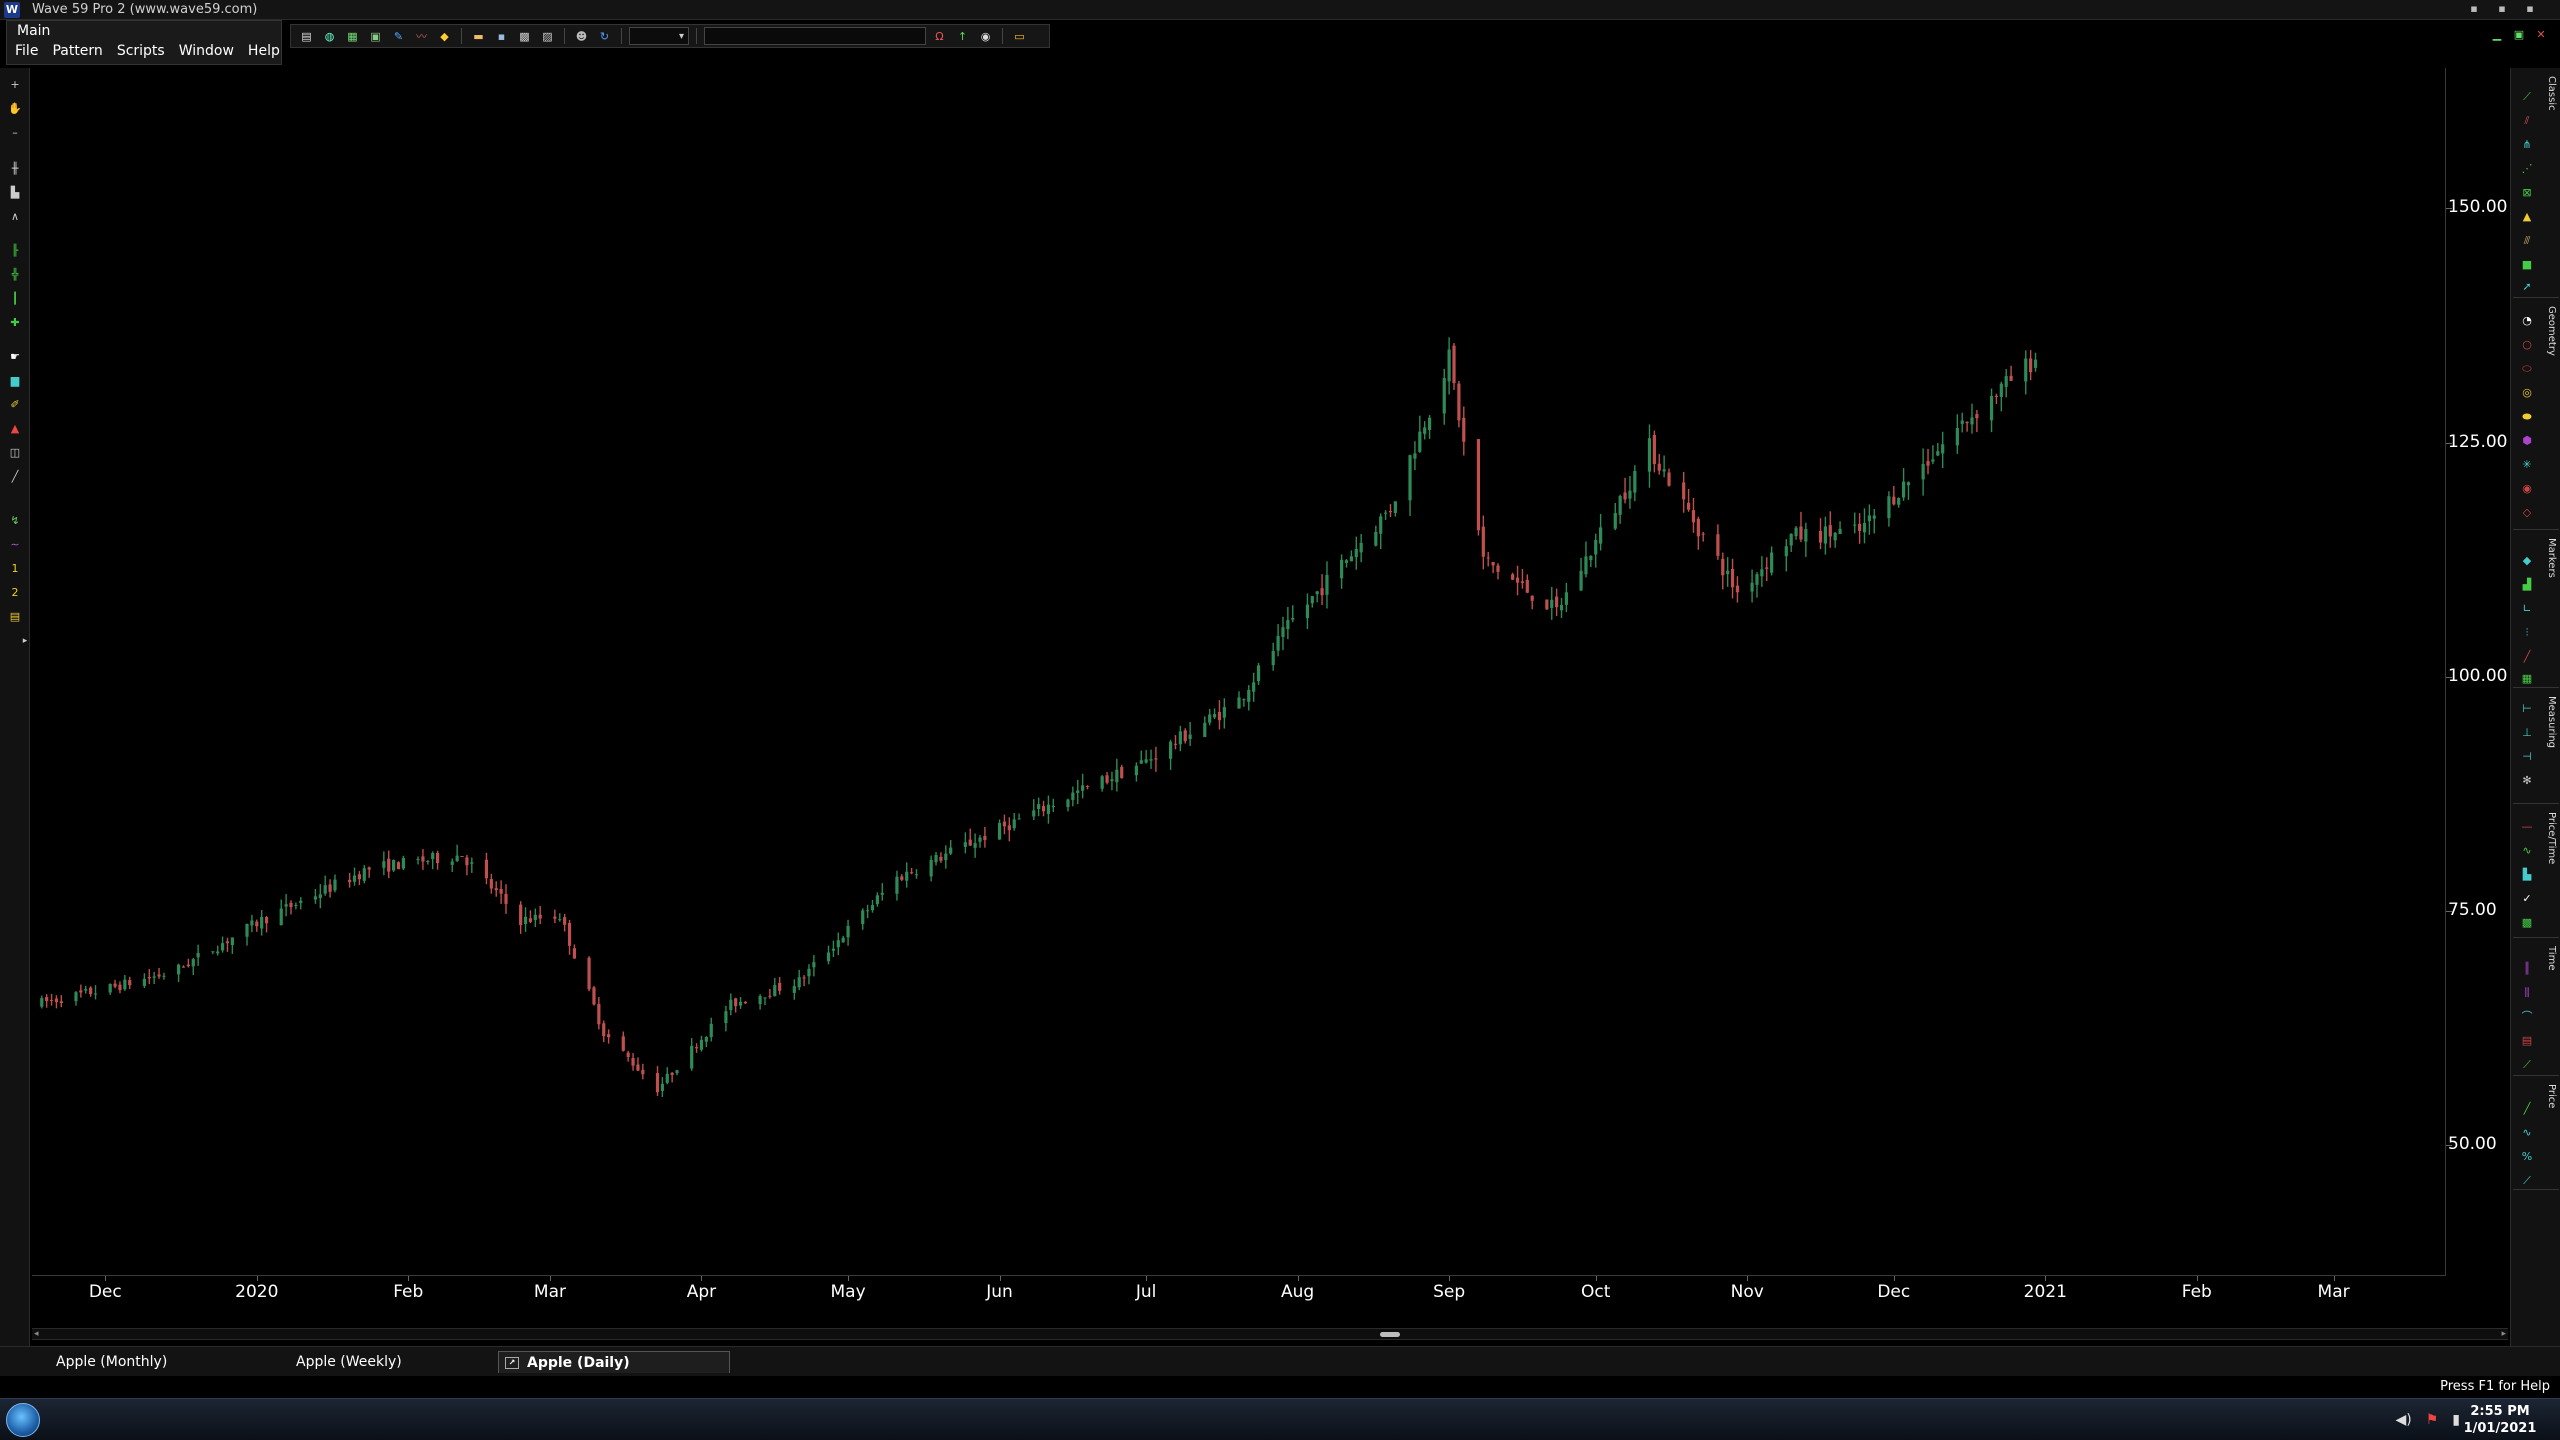 This screenshot has height=1440, width=2560. What do you see at coordinates (2527, 1180) in the screenshot?
I see `price-trend-icon: ⟋` at bounding box center [2527, 1180].